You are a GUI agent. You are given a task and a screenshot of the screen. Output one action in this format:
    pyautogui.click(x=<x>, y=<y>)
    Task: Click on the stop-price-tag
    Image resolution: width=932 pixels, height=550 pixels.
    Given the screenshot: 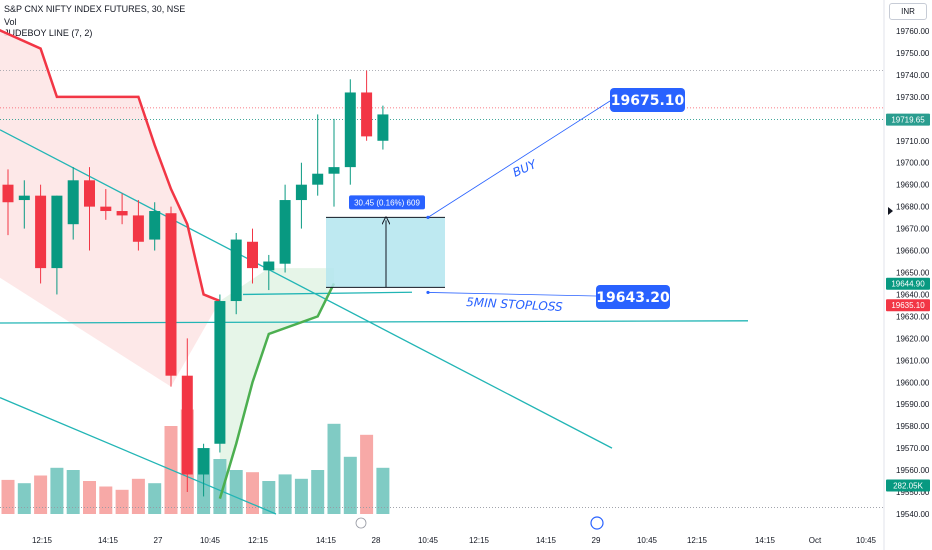 What is the action you would take?
    pyautogui.click(x=633, y=297)
    